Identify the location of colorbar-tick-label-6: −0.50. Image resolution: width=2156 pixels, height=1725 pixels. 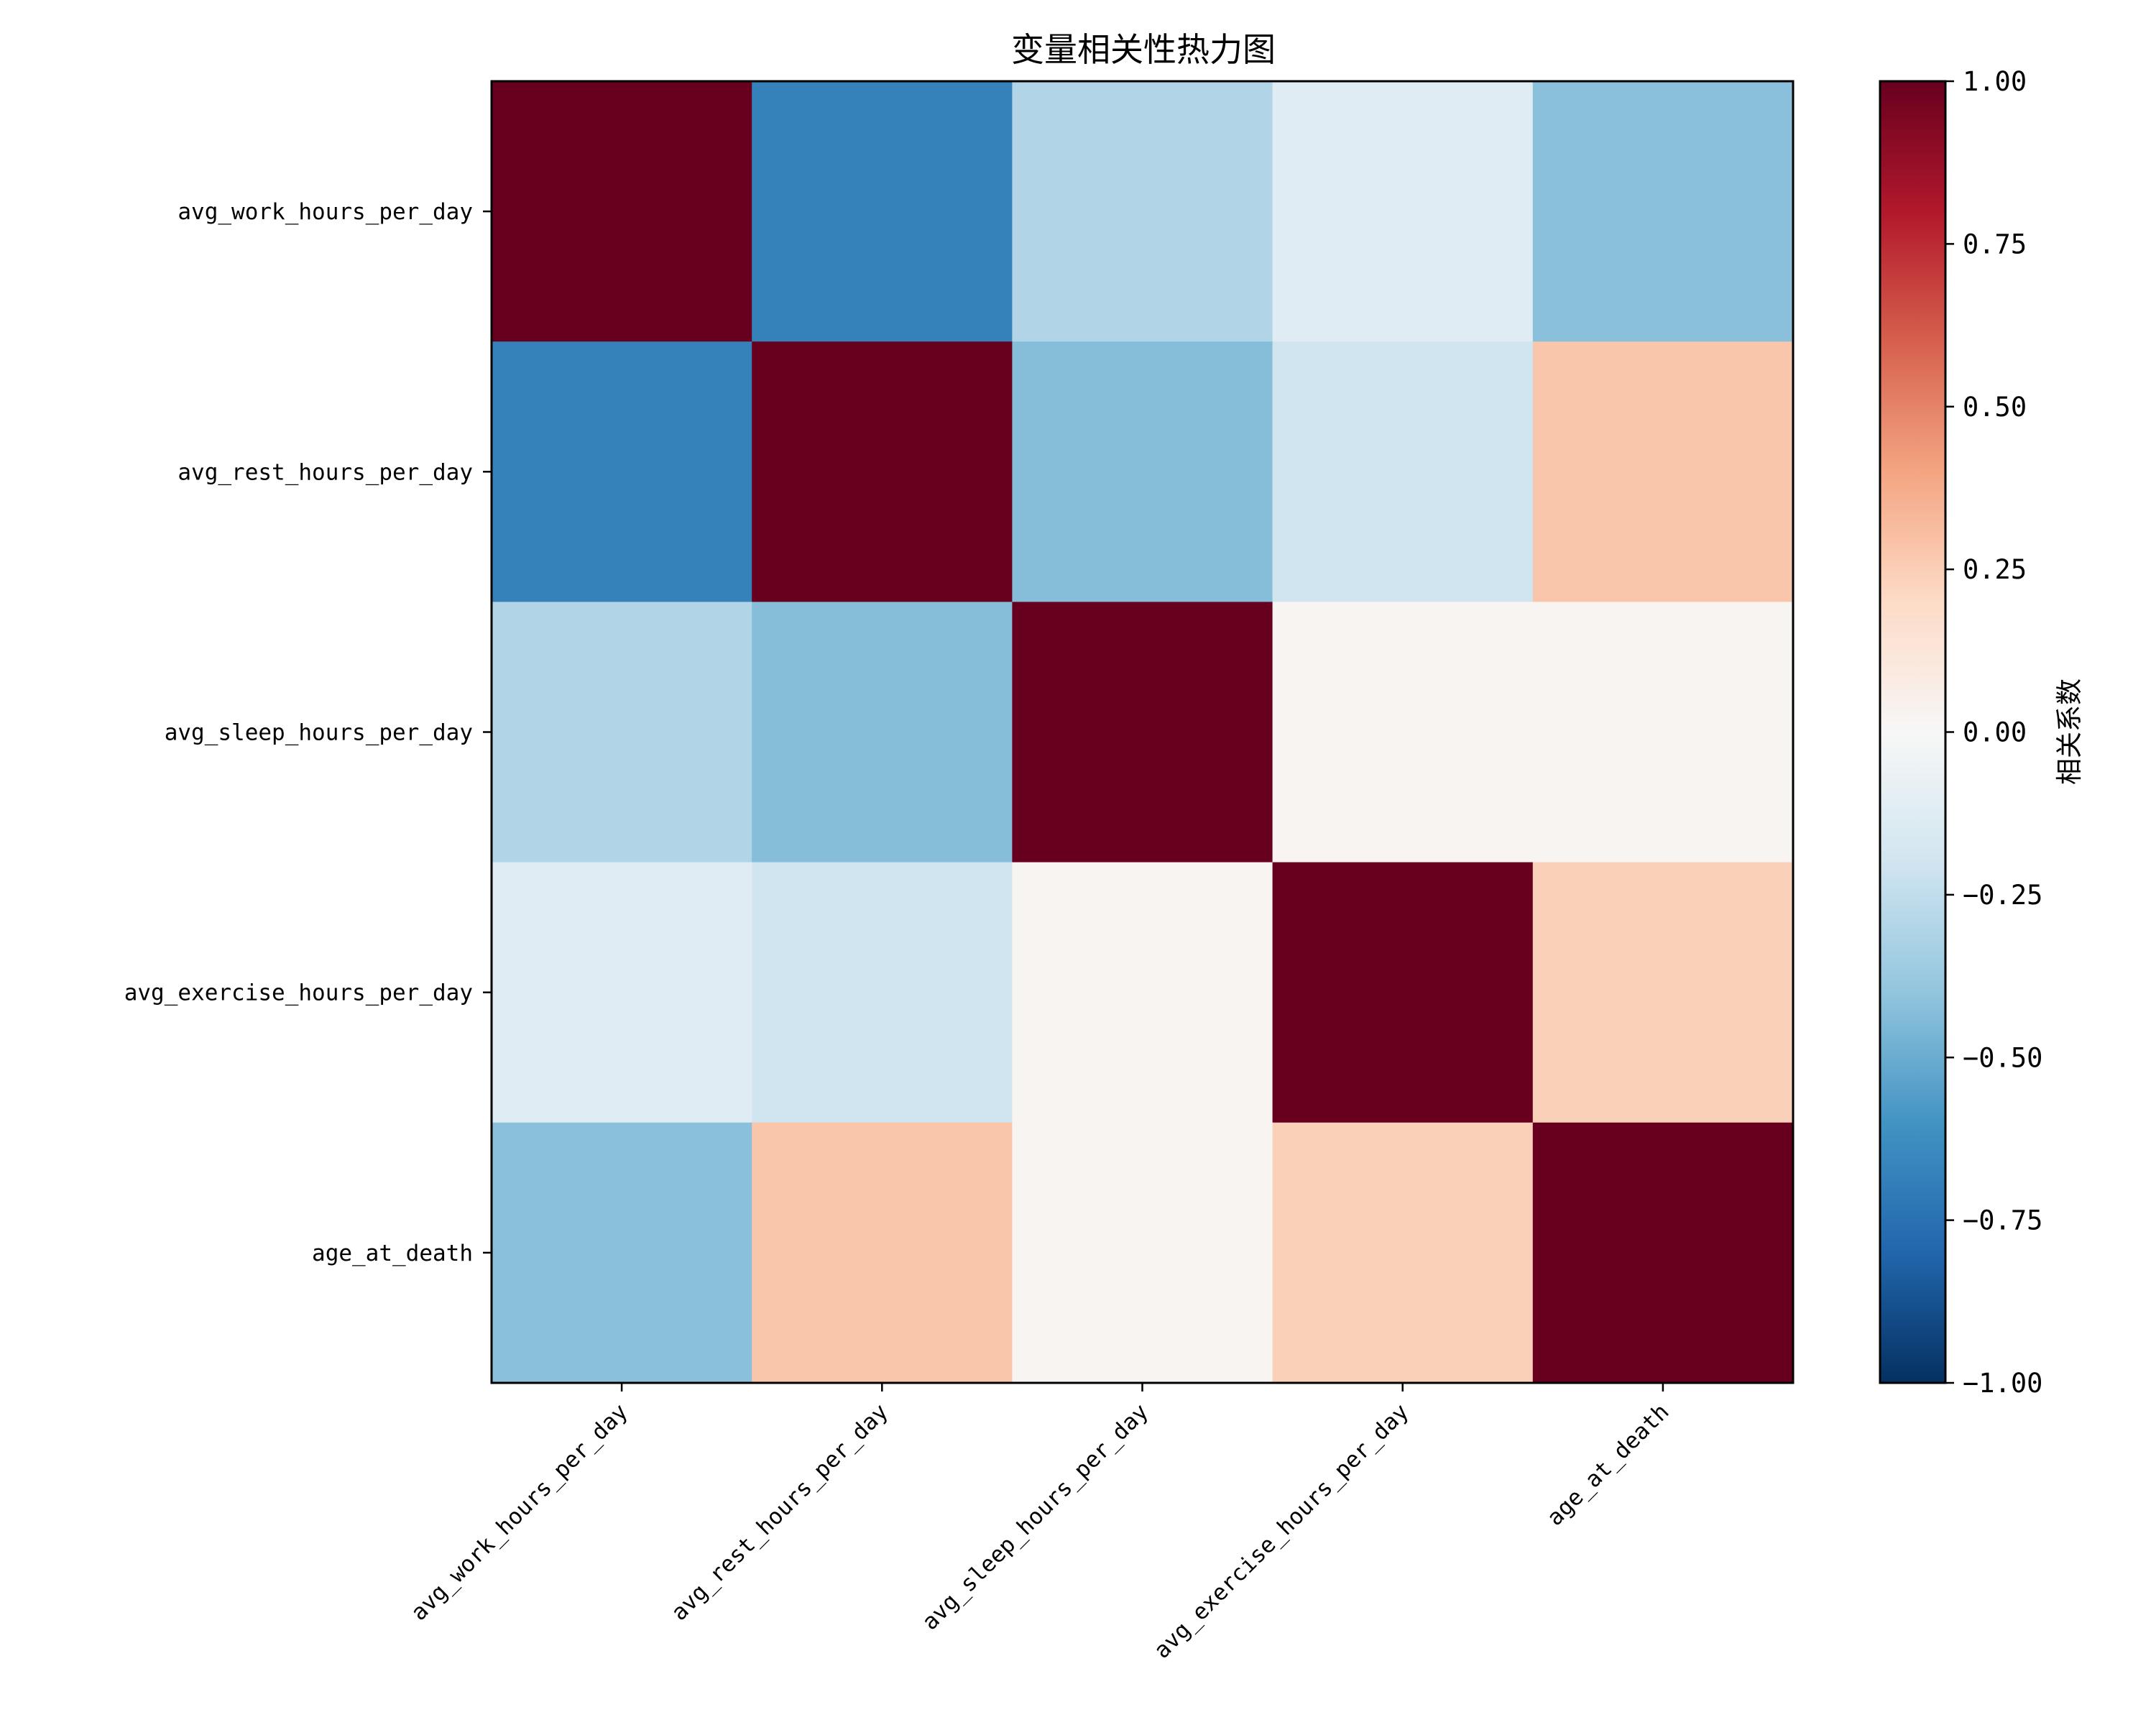
(2003, 1057).